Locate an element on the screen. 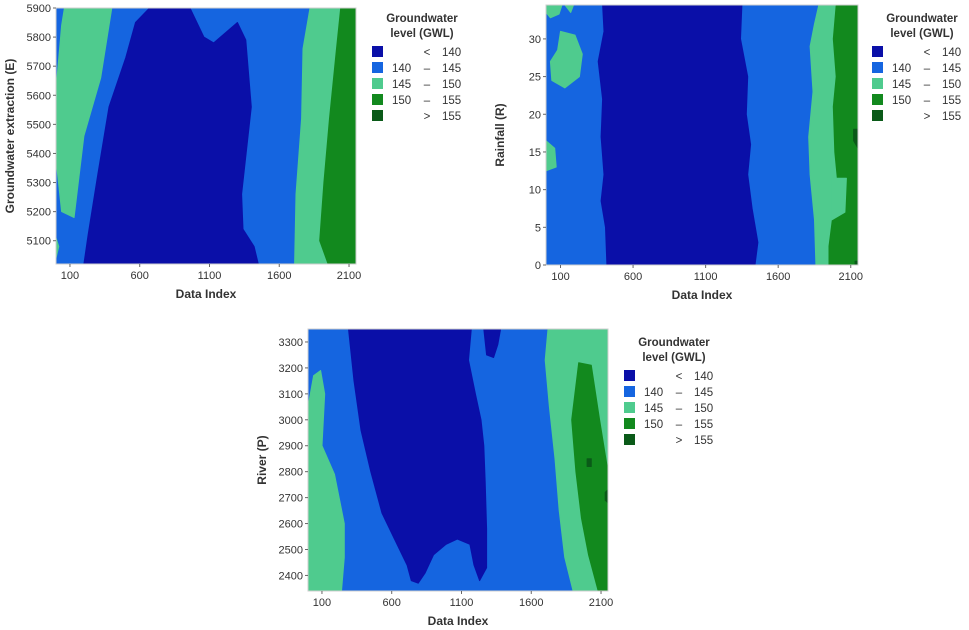 The image size is (969, 630). y-tick-label: 5700 is located at coordinates (39, 67).